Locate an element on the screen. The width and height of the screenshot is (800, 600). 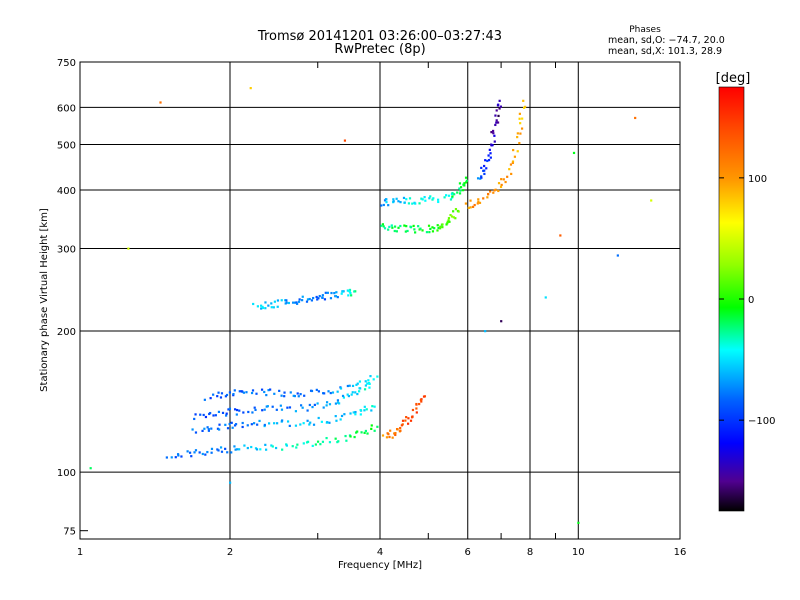
x-tick-label: 8 is located at coordinates (530, 552).